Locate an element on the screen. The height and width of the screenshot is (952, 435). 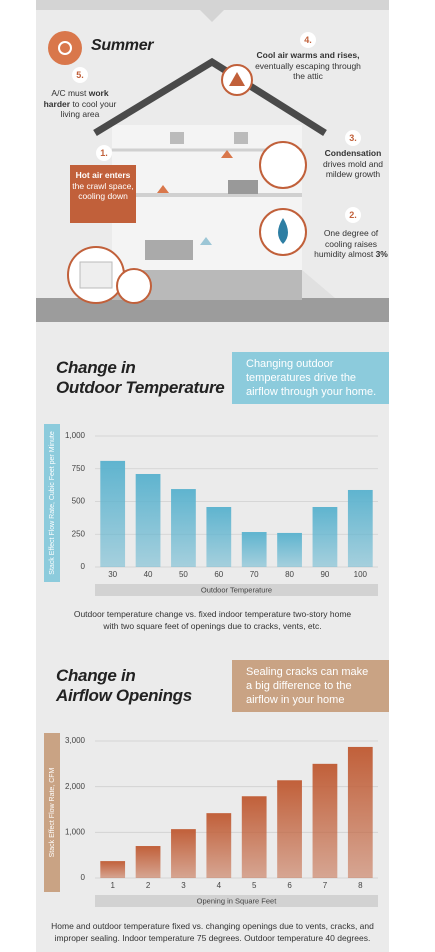
mold-circle is located at coordinates (283, 165).